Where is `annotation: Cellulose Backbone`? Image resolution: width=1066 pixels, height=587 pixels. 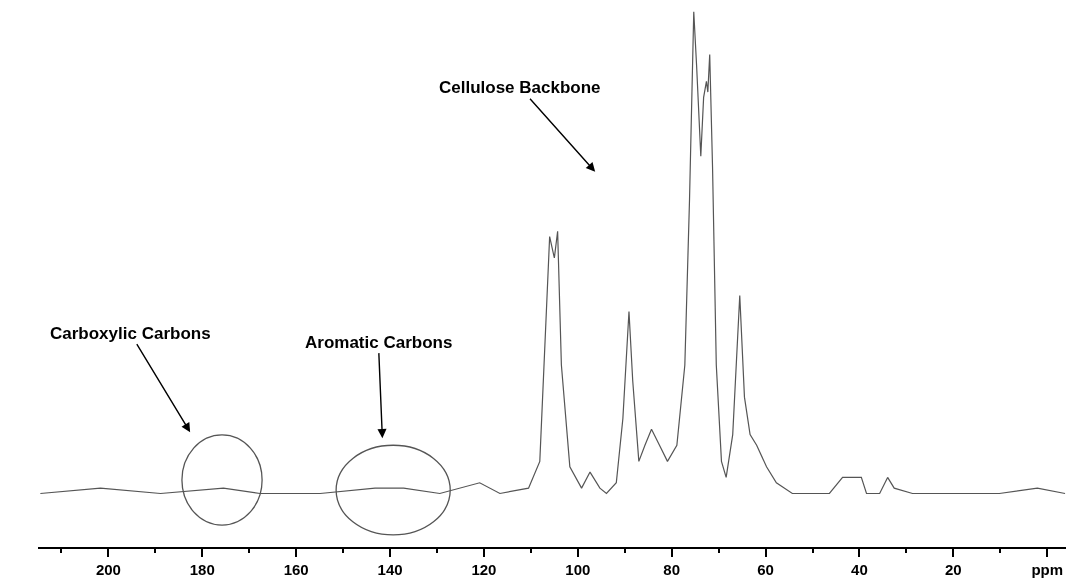 annotation: Cellulose Backbone is located at coordinates (520, 87).